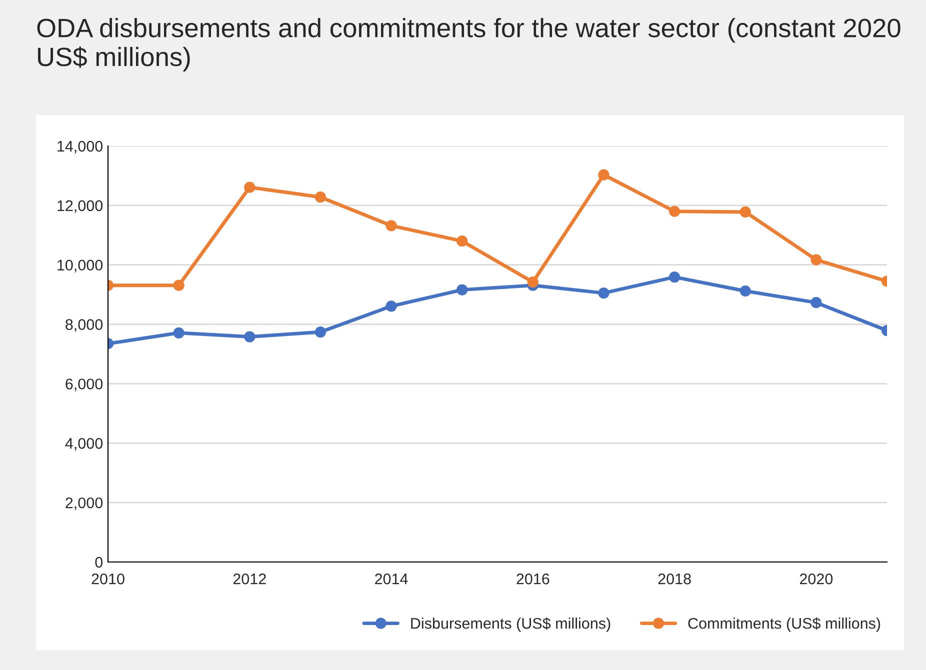 This screenshot has height=670, width=926. Describe the element at coordinates (80, 206) in the screenshot. I see `y-tick-label: 12,000` at that location.